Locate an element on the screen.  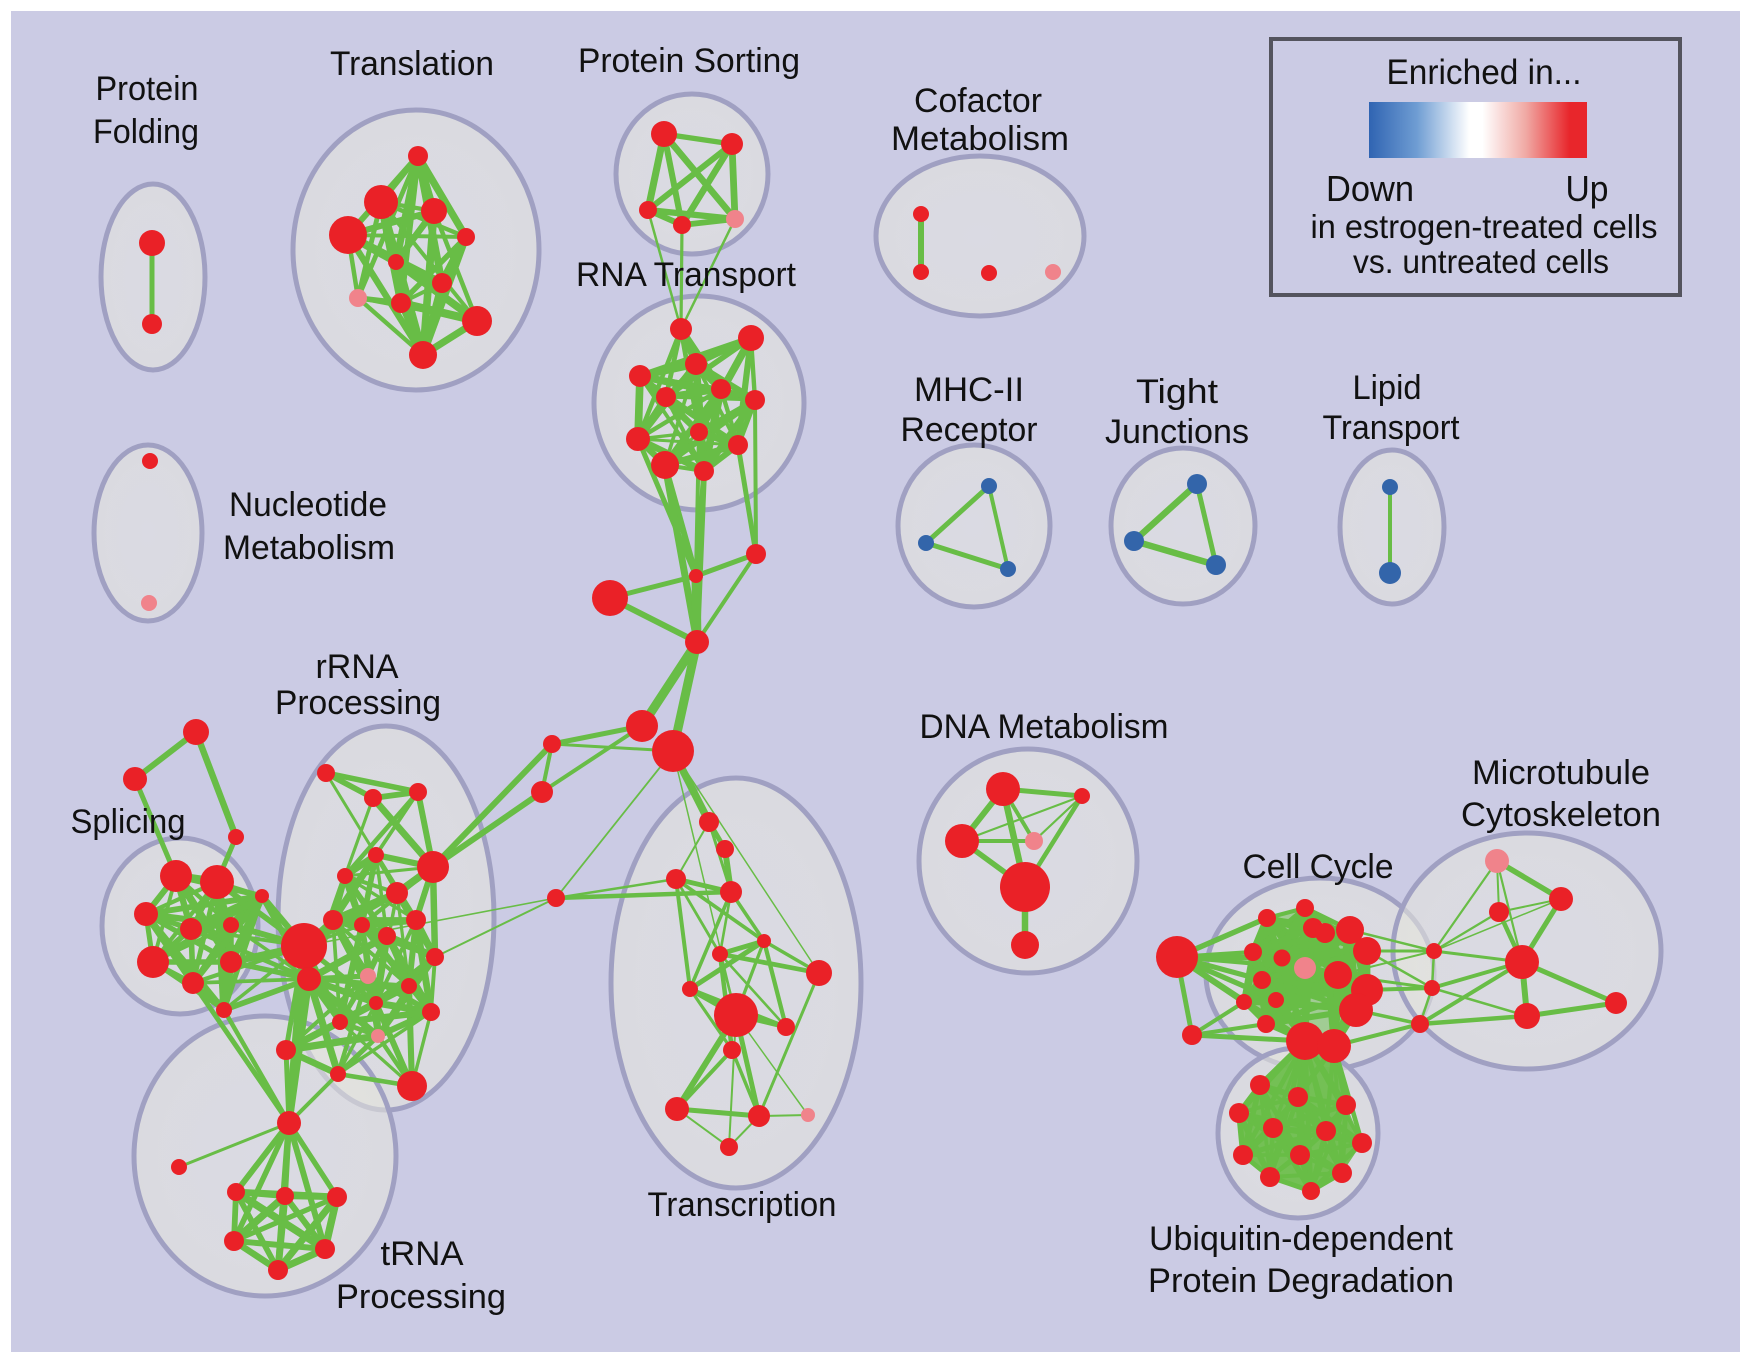
svg-text: Microtubule is located at coordinates (1561, 773).